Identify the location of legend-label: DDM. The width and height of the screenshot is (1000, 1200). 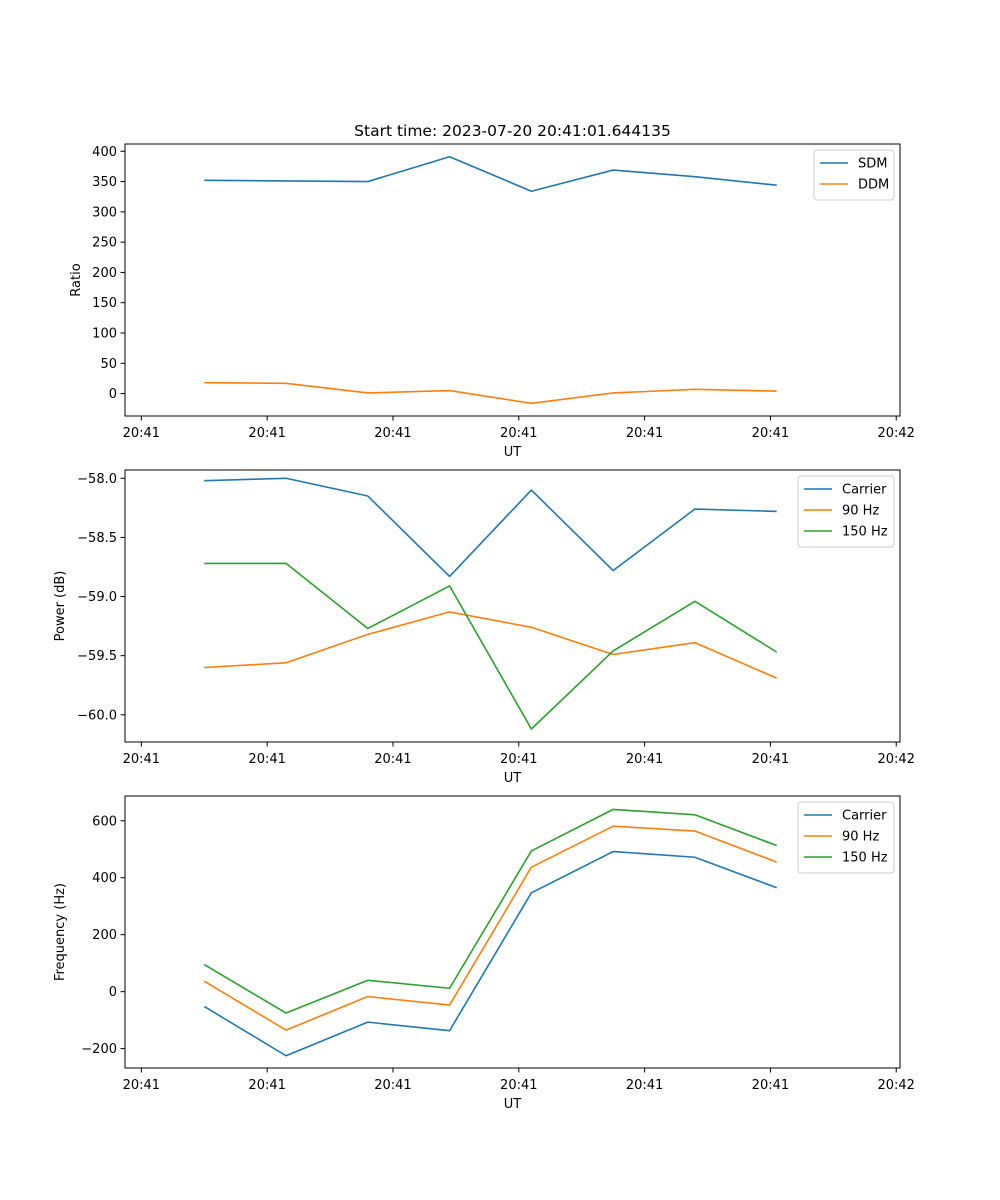
(873, 185).